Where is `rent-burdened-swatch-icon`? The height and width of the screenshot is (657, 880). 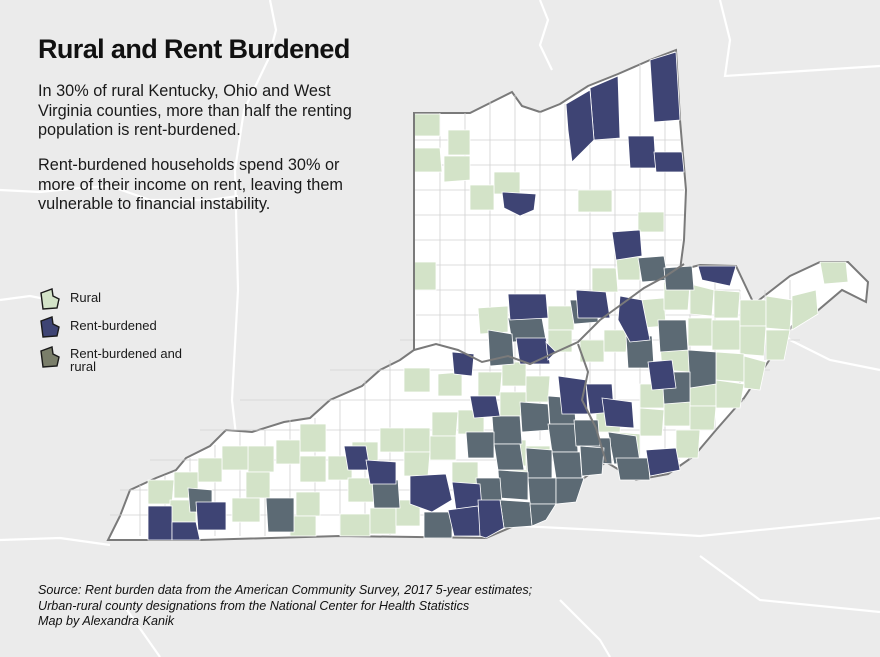 rent-burdened-swatch-icon is located at coordinates (50, 327).